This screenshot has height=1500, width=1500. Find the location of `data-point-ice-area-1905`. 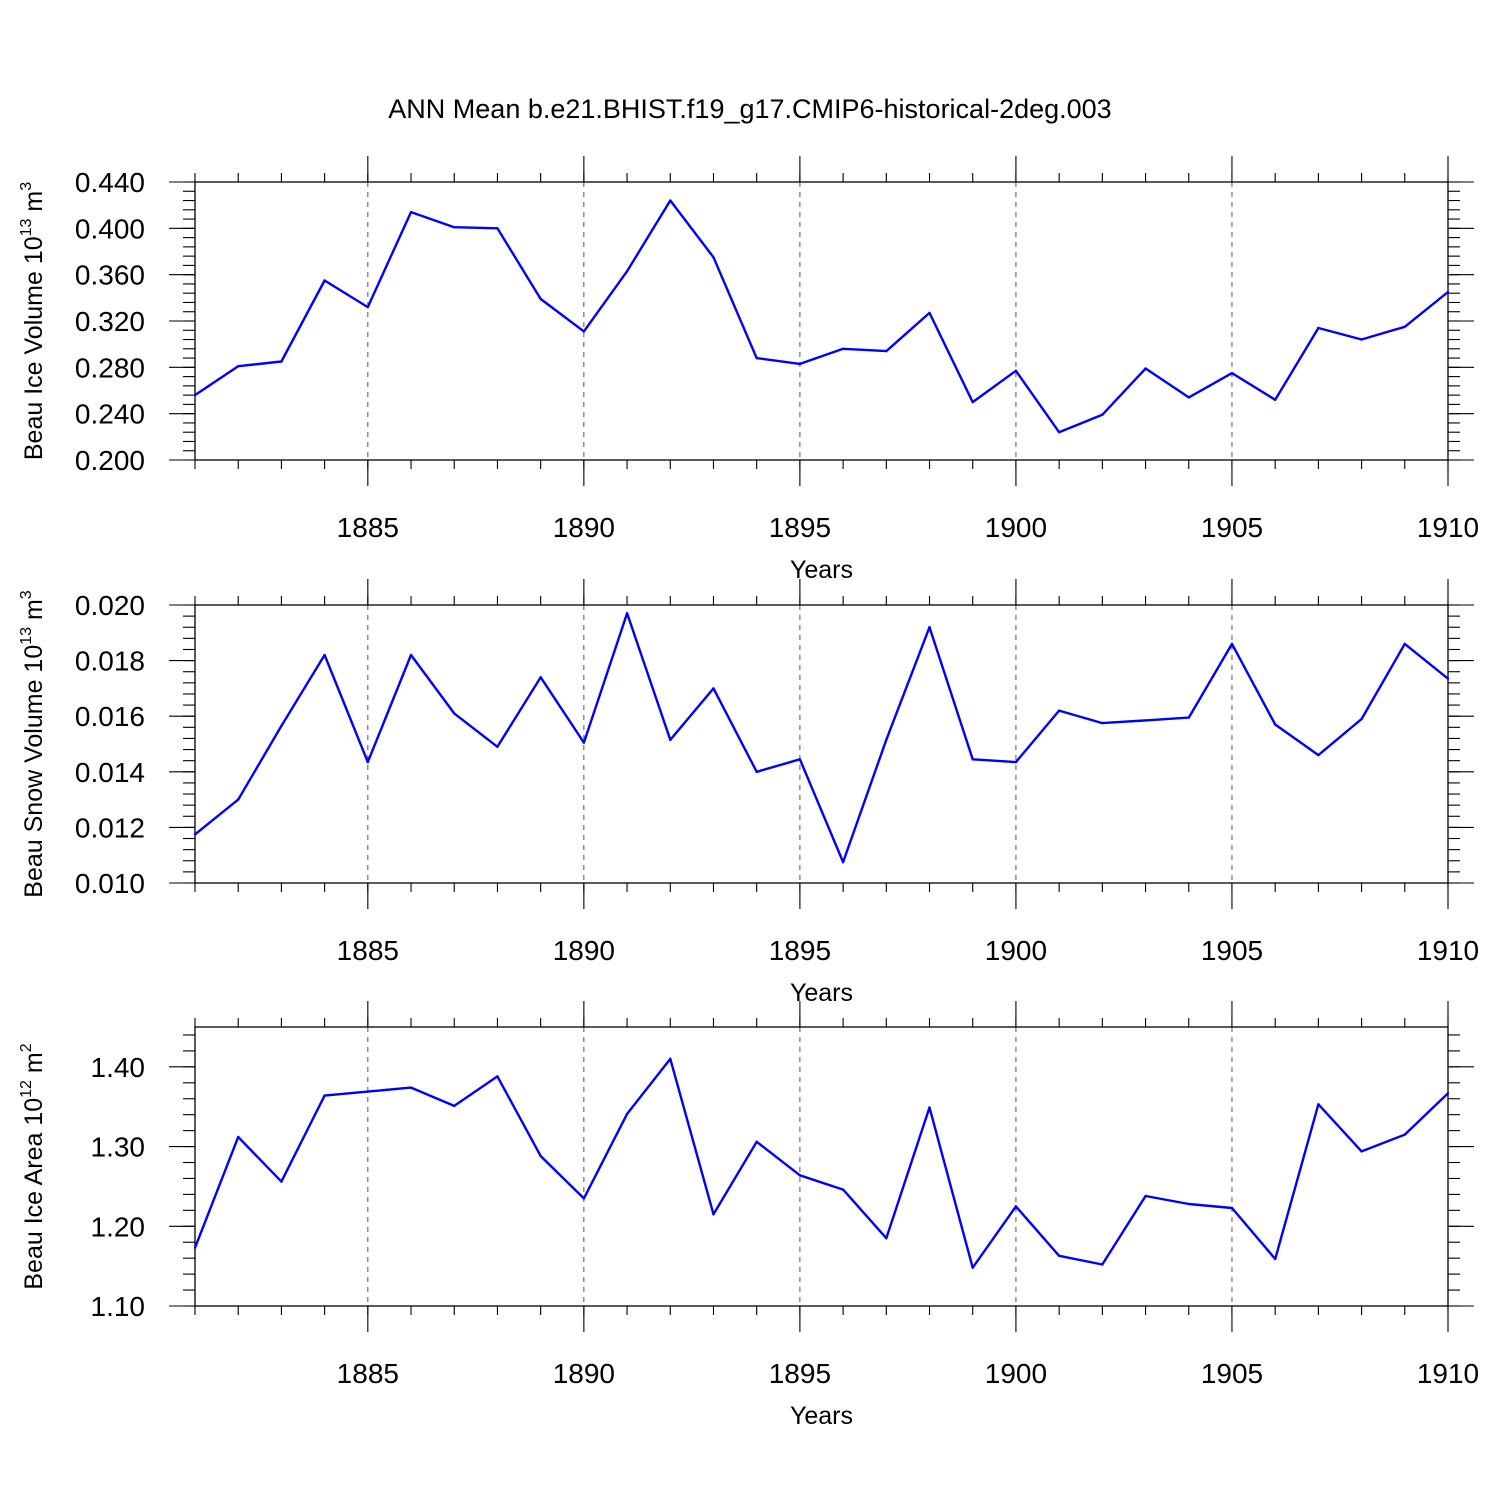

data-point-ice-area-1905 is located at coordinates (1232, 1208).